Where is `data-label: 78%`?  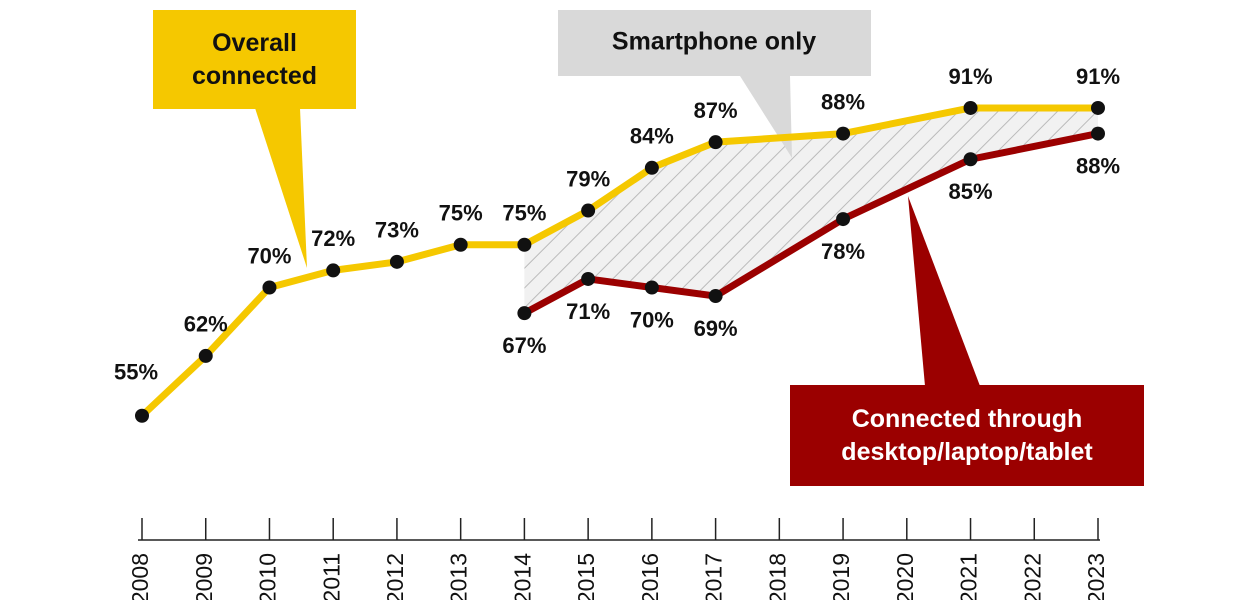
data-label: 78% is located at coordinates (843, 251).